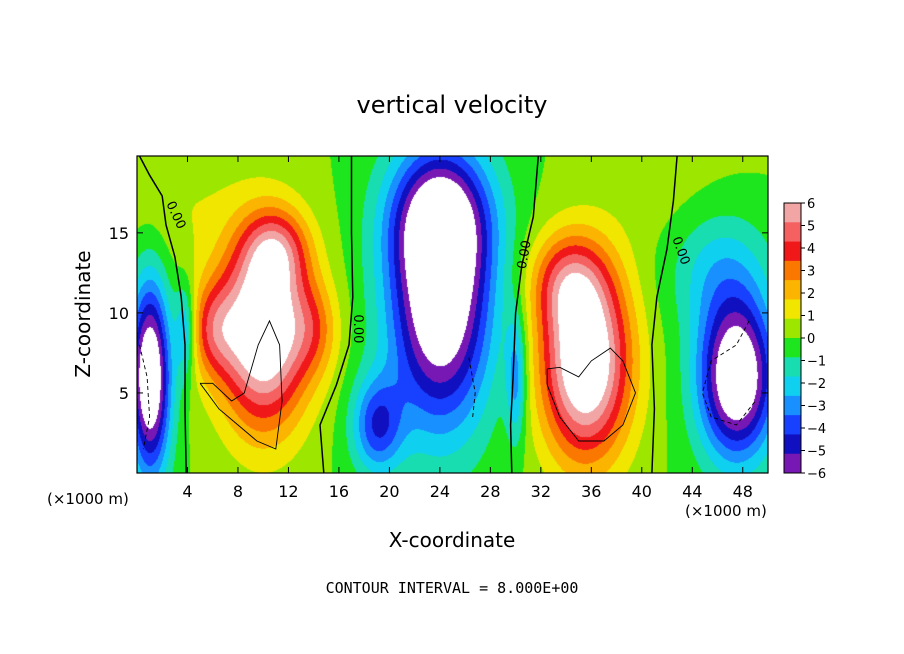 This screenshot has width=904, height=654. What do you see at coordinates (490, 491) in the screenshot?
I see `x-tick-label: 28` at bounding box center [490, 491].